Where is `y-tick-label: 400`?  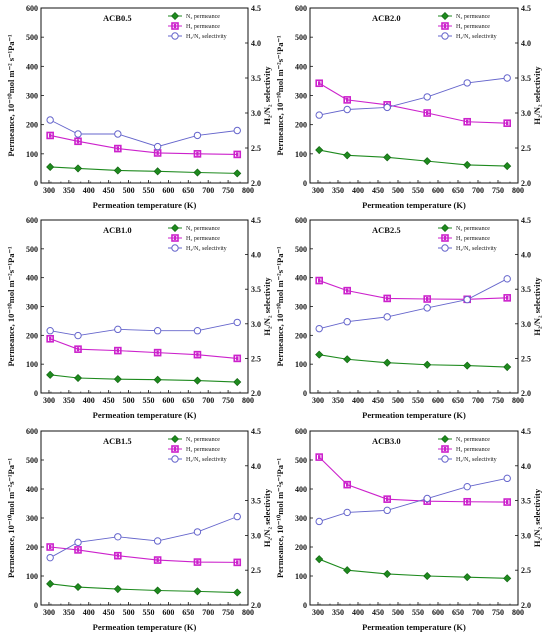
y-tick-label: 400 is located at coordinates (301, 489).